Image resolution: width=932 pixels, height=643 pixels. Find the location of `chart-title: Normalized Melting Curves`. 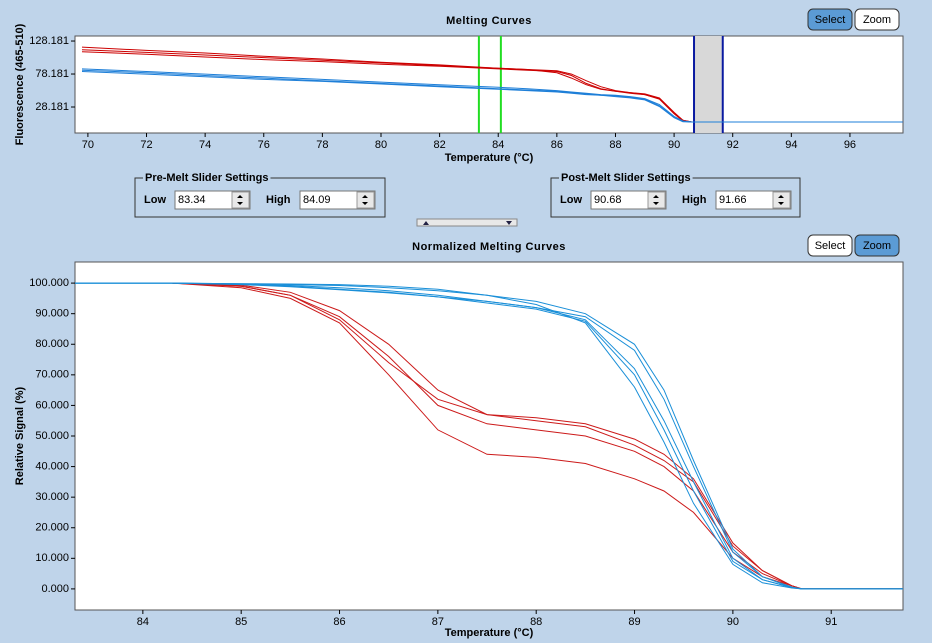

chart-title: Normalized Melting Curves is located at coordinates (489, 247).